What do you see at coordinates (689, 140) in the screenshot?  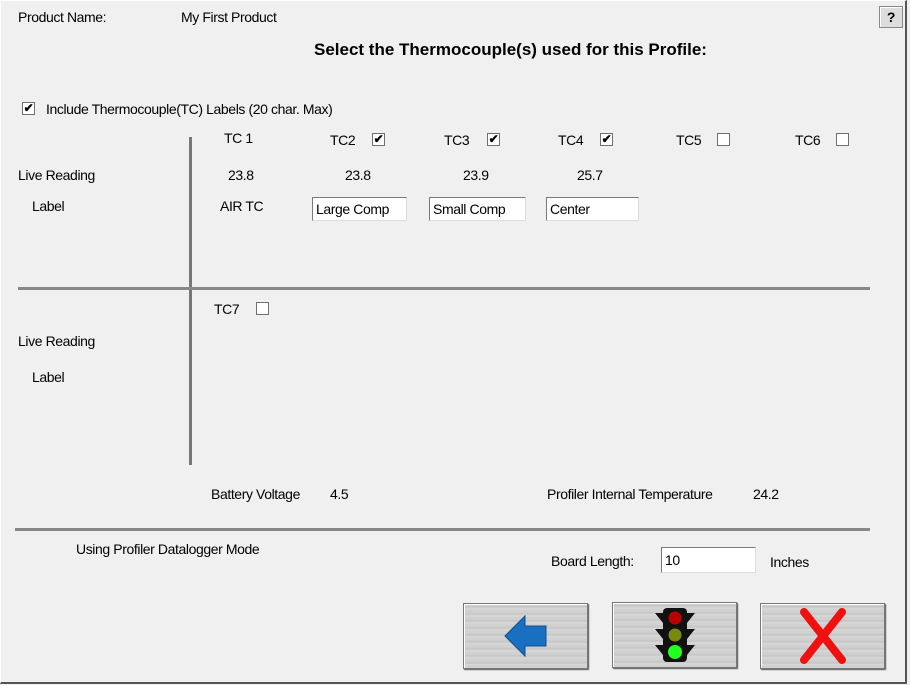 I see `tc5-name: TC5` at bounding box center [689, 140].